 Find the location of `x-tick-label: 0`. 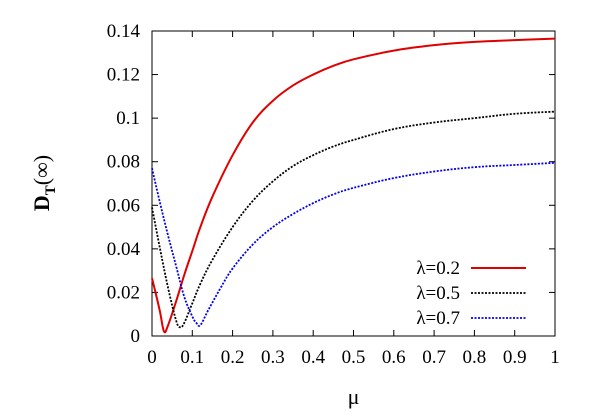

x-tick-label: 0 is located at coordinates (152, 357).